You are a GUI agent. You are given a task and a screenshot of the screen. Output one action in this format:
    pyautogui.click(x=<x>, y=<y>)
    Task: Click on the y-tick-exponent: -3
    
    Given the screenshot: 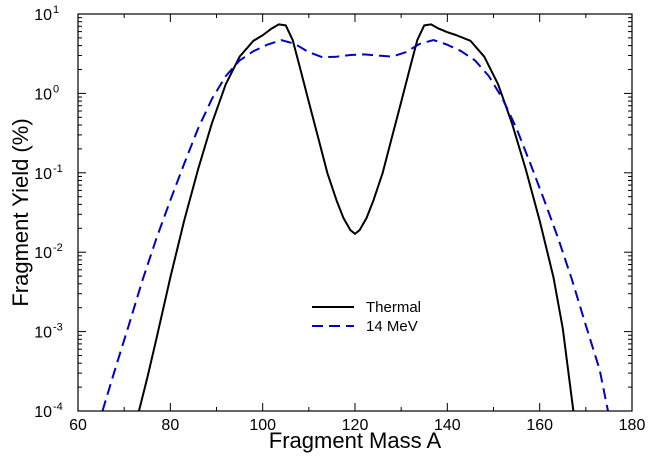 What is the action you would take?
    pyautogui.click(x=58, y=328)
    